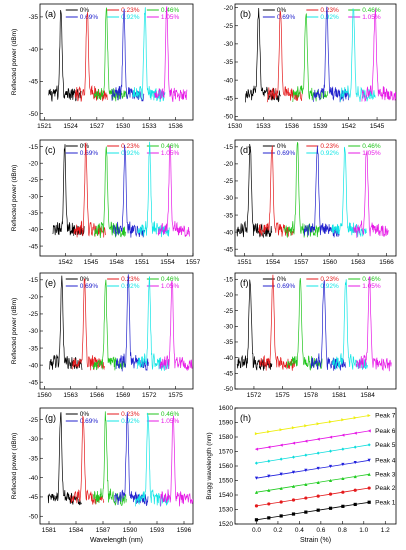 The width and height of the screenshot is (406, 550). Describe the element at coordinates (175, 126) in the screenshot. I see `x-tick-label: 1536` at that location.